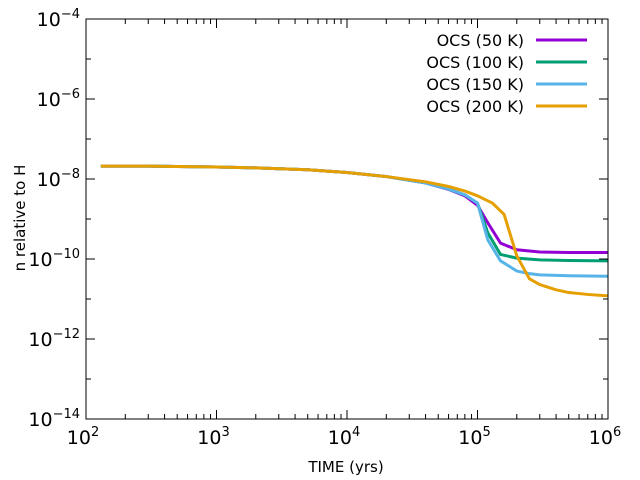 The image size is (640, 480). I want to click on x-axis-title: TIME (yrs), so click(345, 467).